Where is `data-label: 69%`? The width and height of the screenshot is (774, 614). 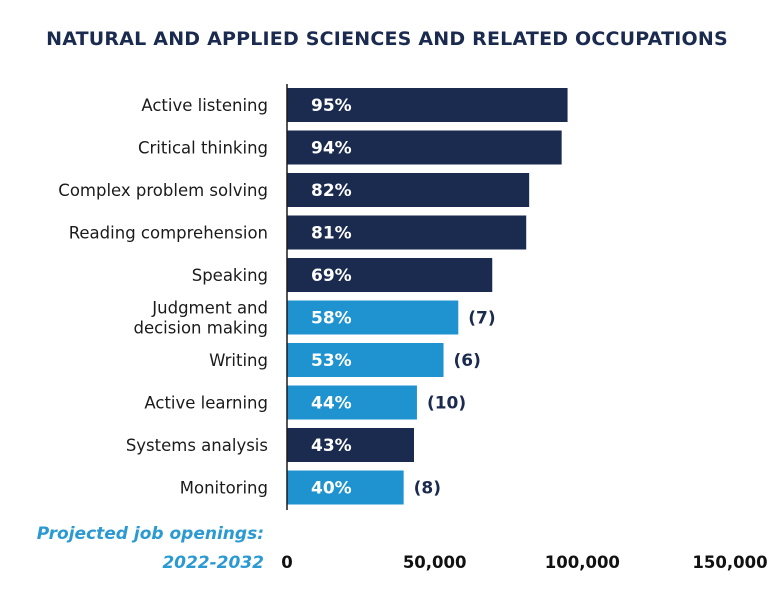
data-label: 69% is located at coordinates (331, 276).